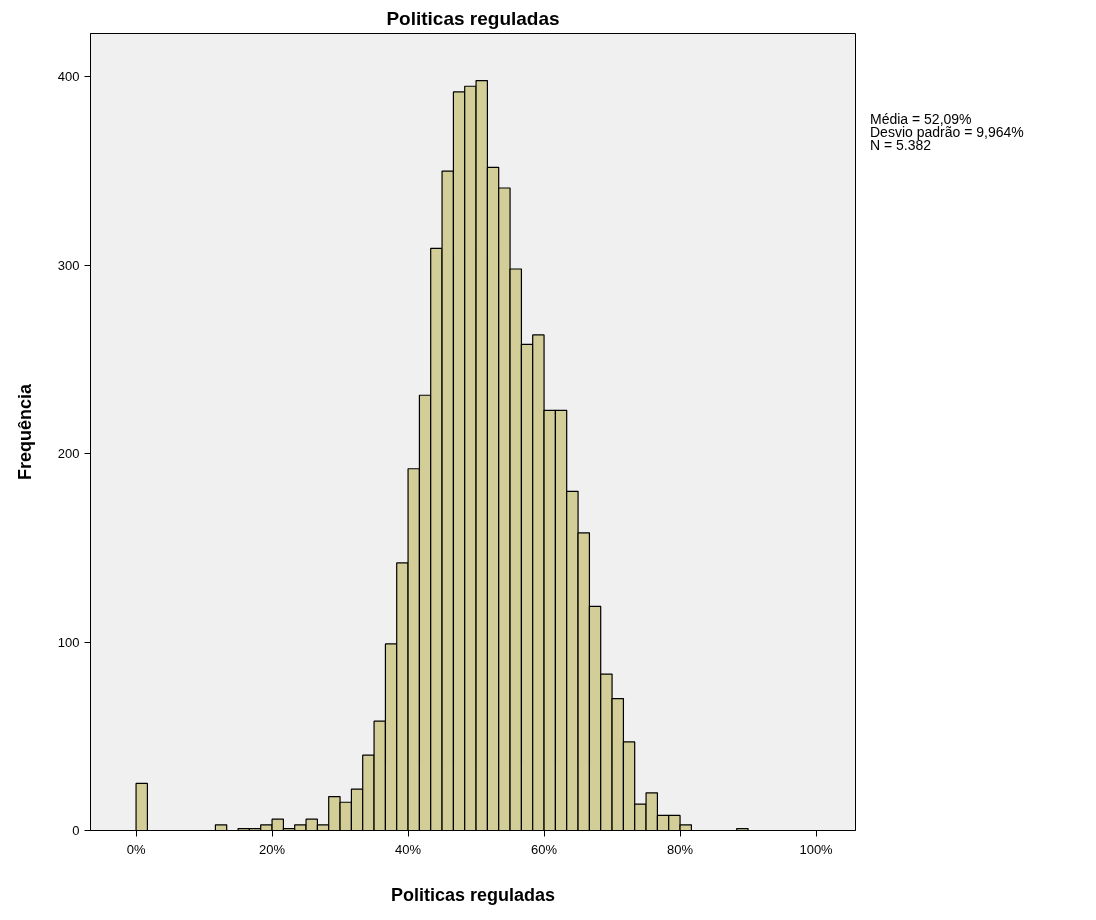 This screenshot has width=1096, height=920. Describe the element at coordinates (544, 849) in the screenshot. I see `x-tick-label: 60%` at that location.